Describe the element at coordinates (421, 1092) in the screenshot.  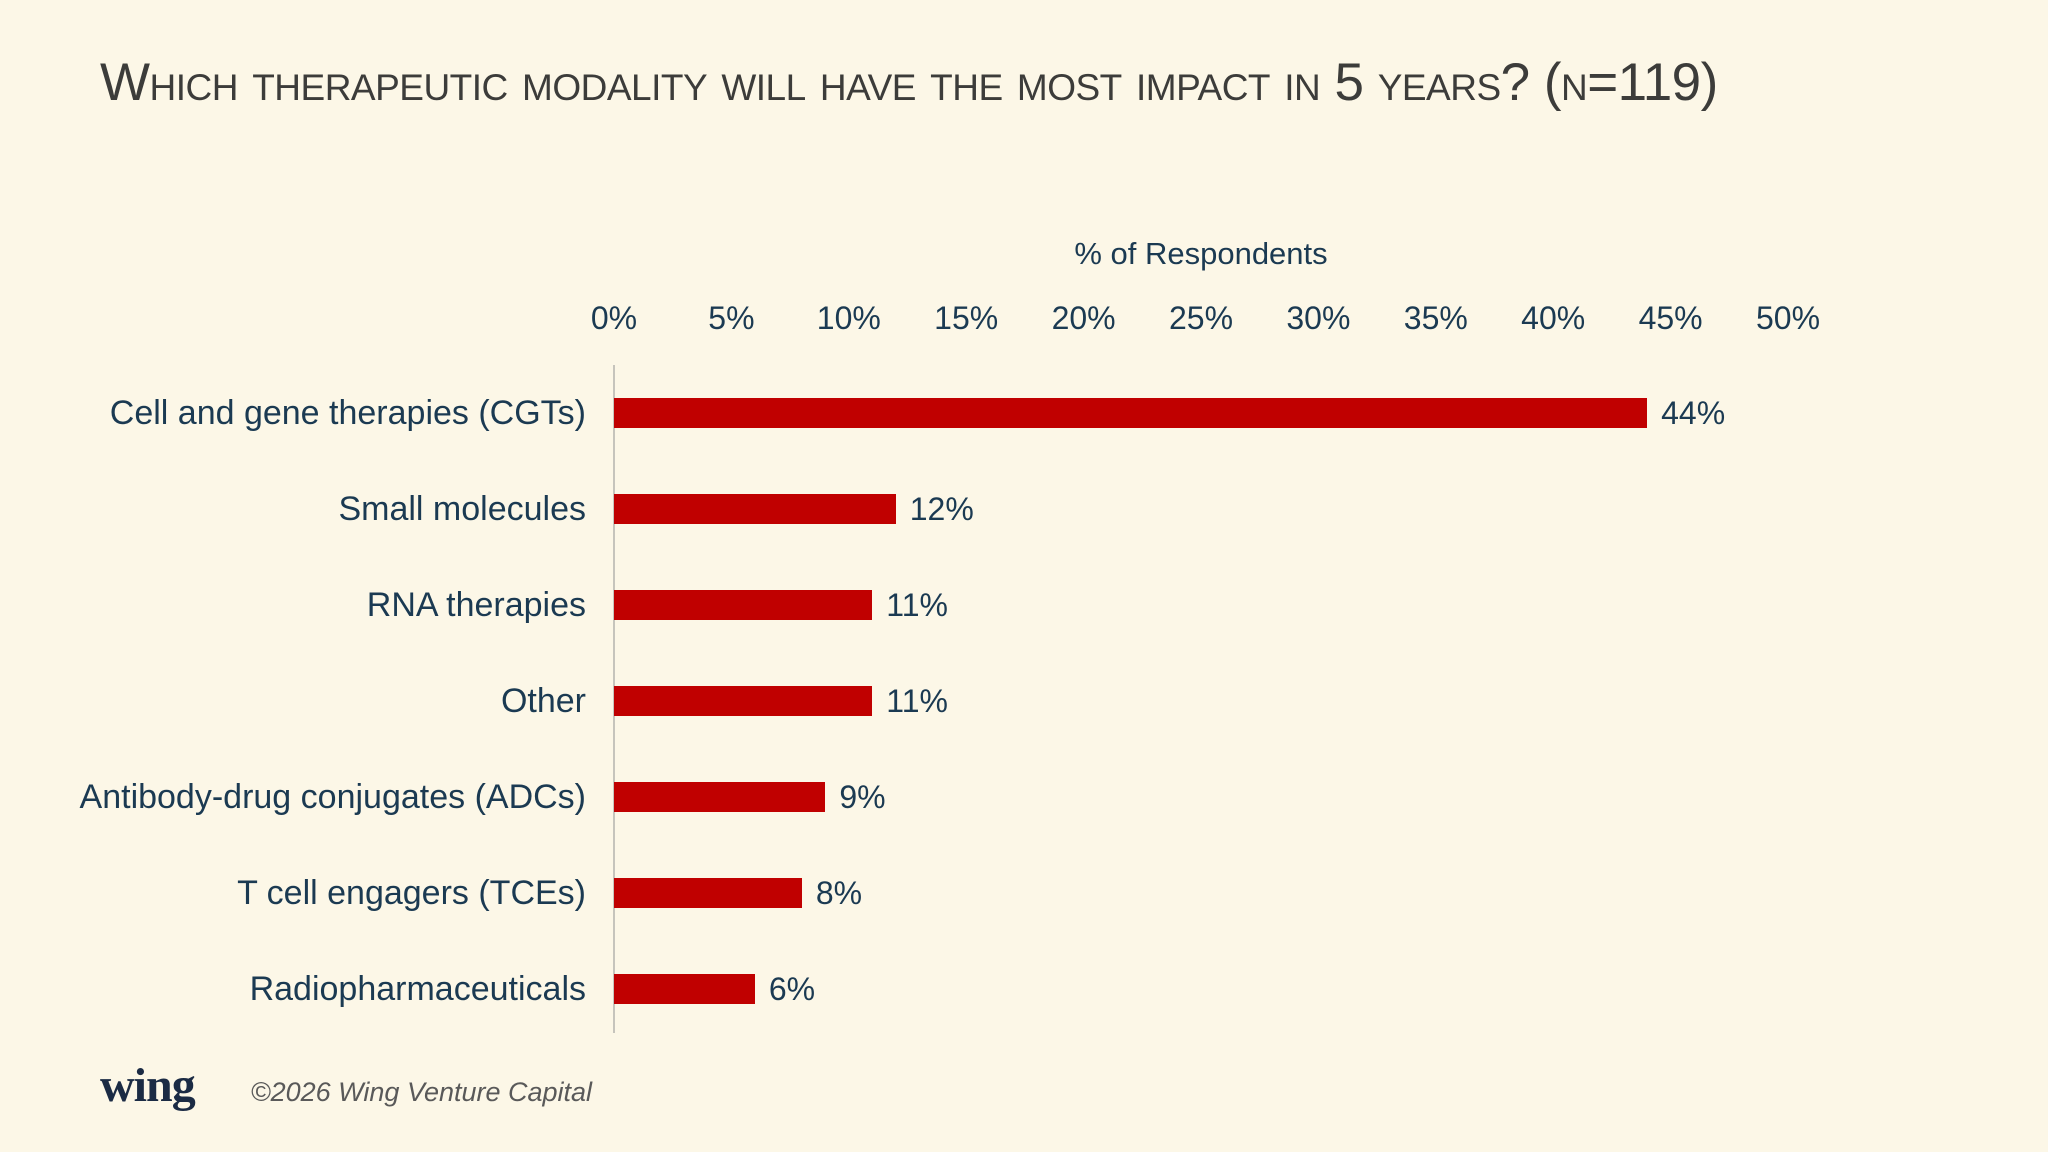
I see `copyright-text: ©2026 Wing Venture Capital` at that location.